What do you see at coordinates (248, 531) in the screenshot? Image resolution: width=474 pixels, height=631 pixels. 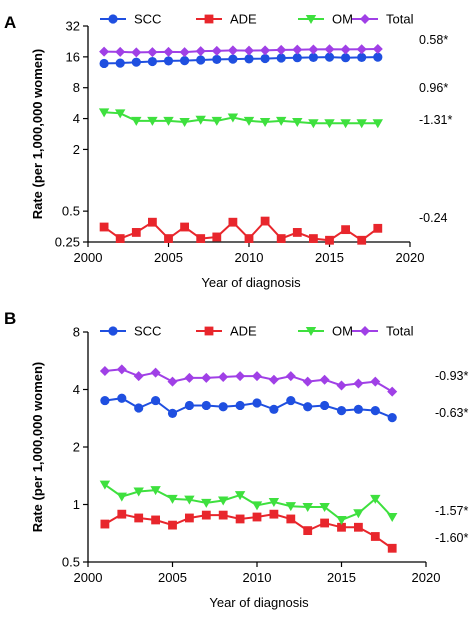 I see `series-line-ade` at bounding box center [248, 531].